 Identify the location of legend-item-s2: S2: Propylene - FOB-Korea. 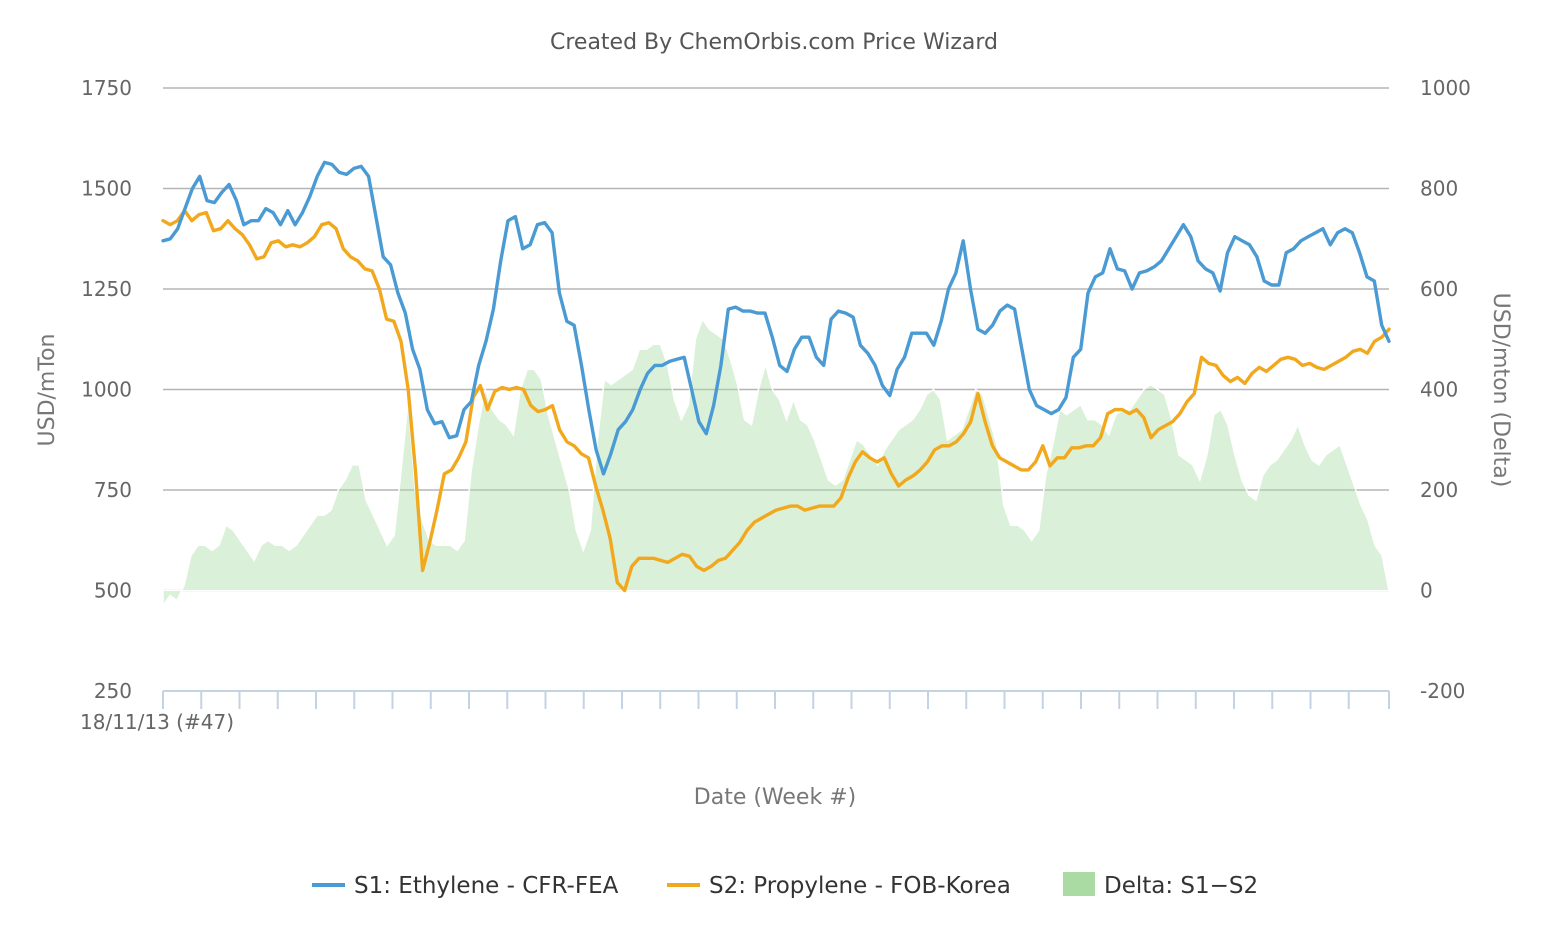
(839, 886).